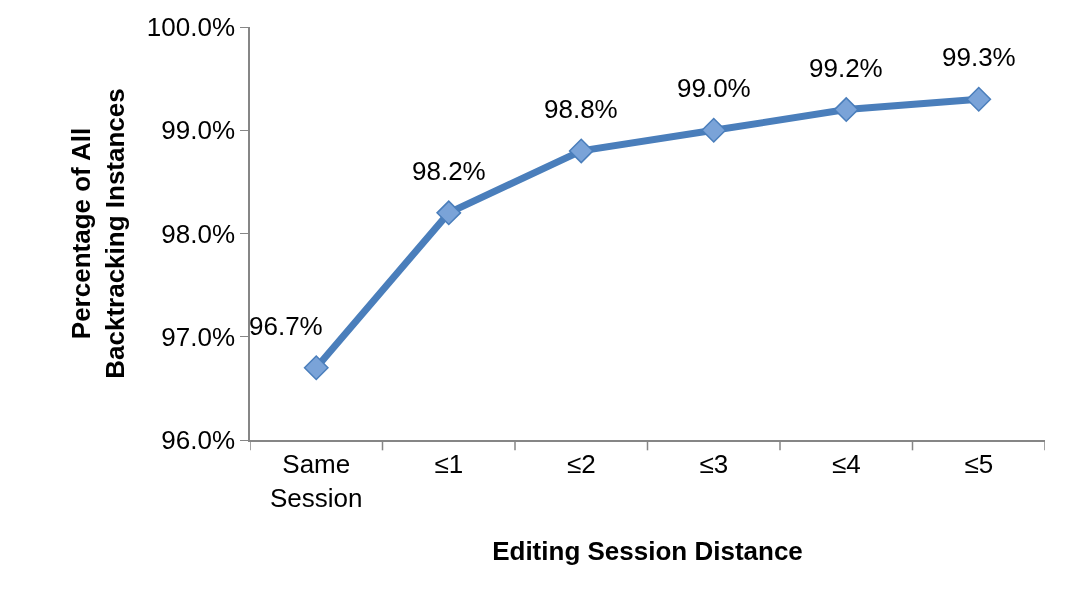 This screenshot has width=1085, height=604. Describe the element at coordinates (714, 88) in the screenshot. I see `data-label: 99.0%` at that location.